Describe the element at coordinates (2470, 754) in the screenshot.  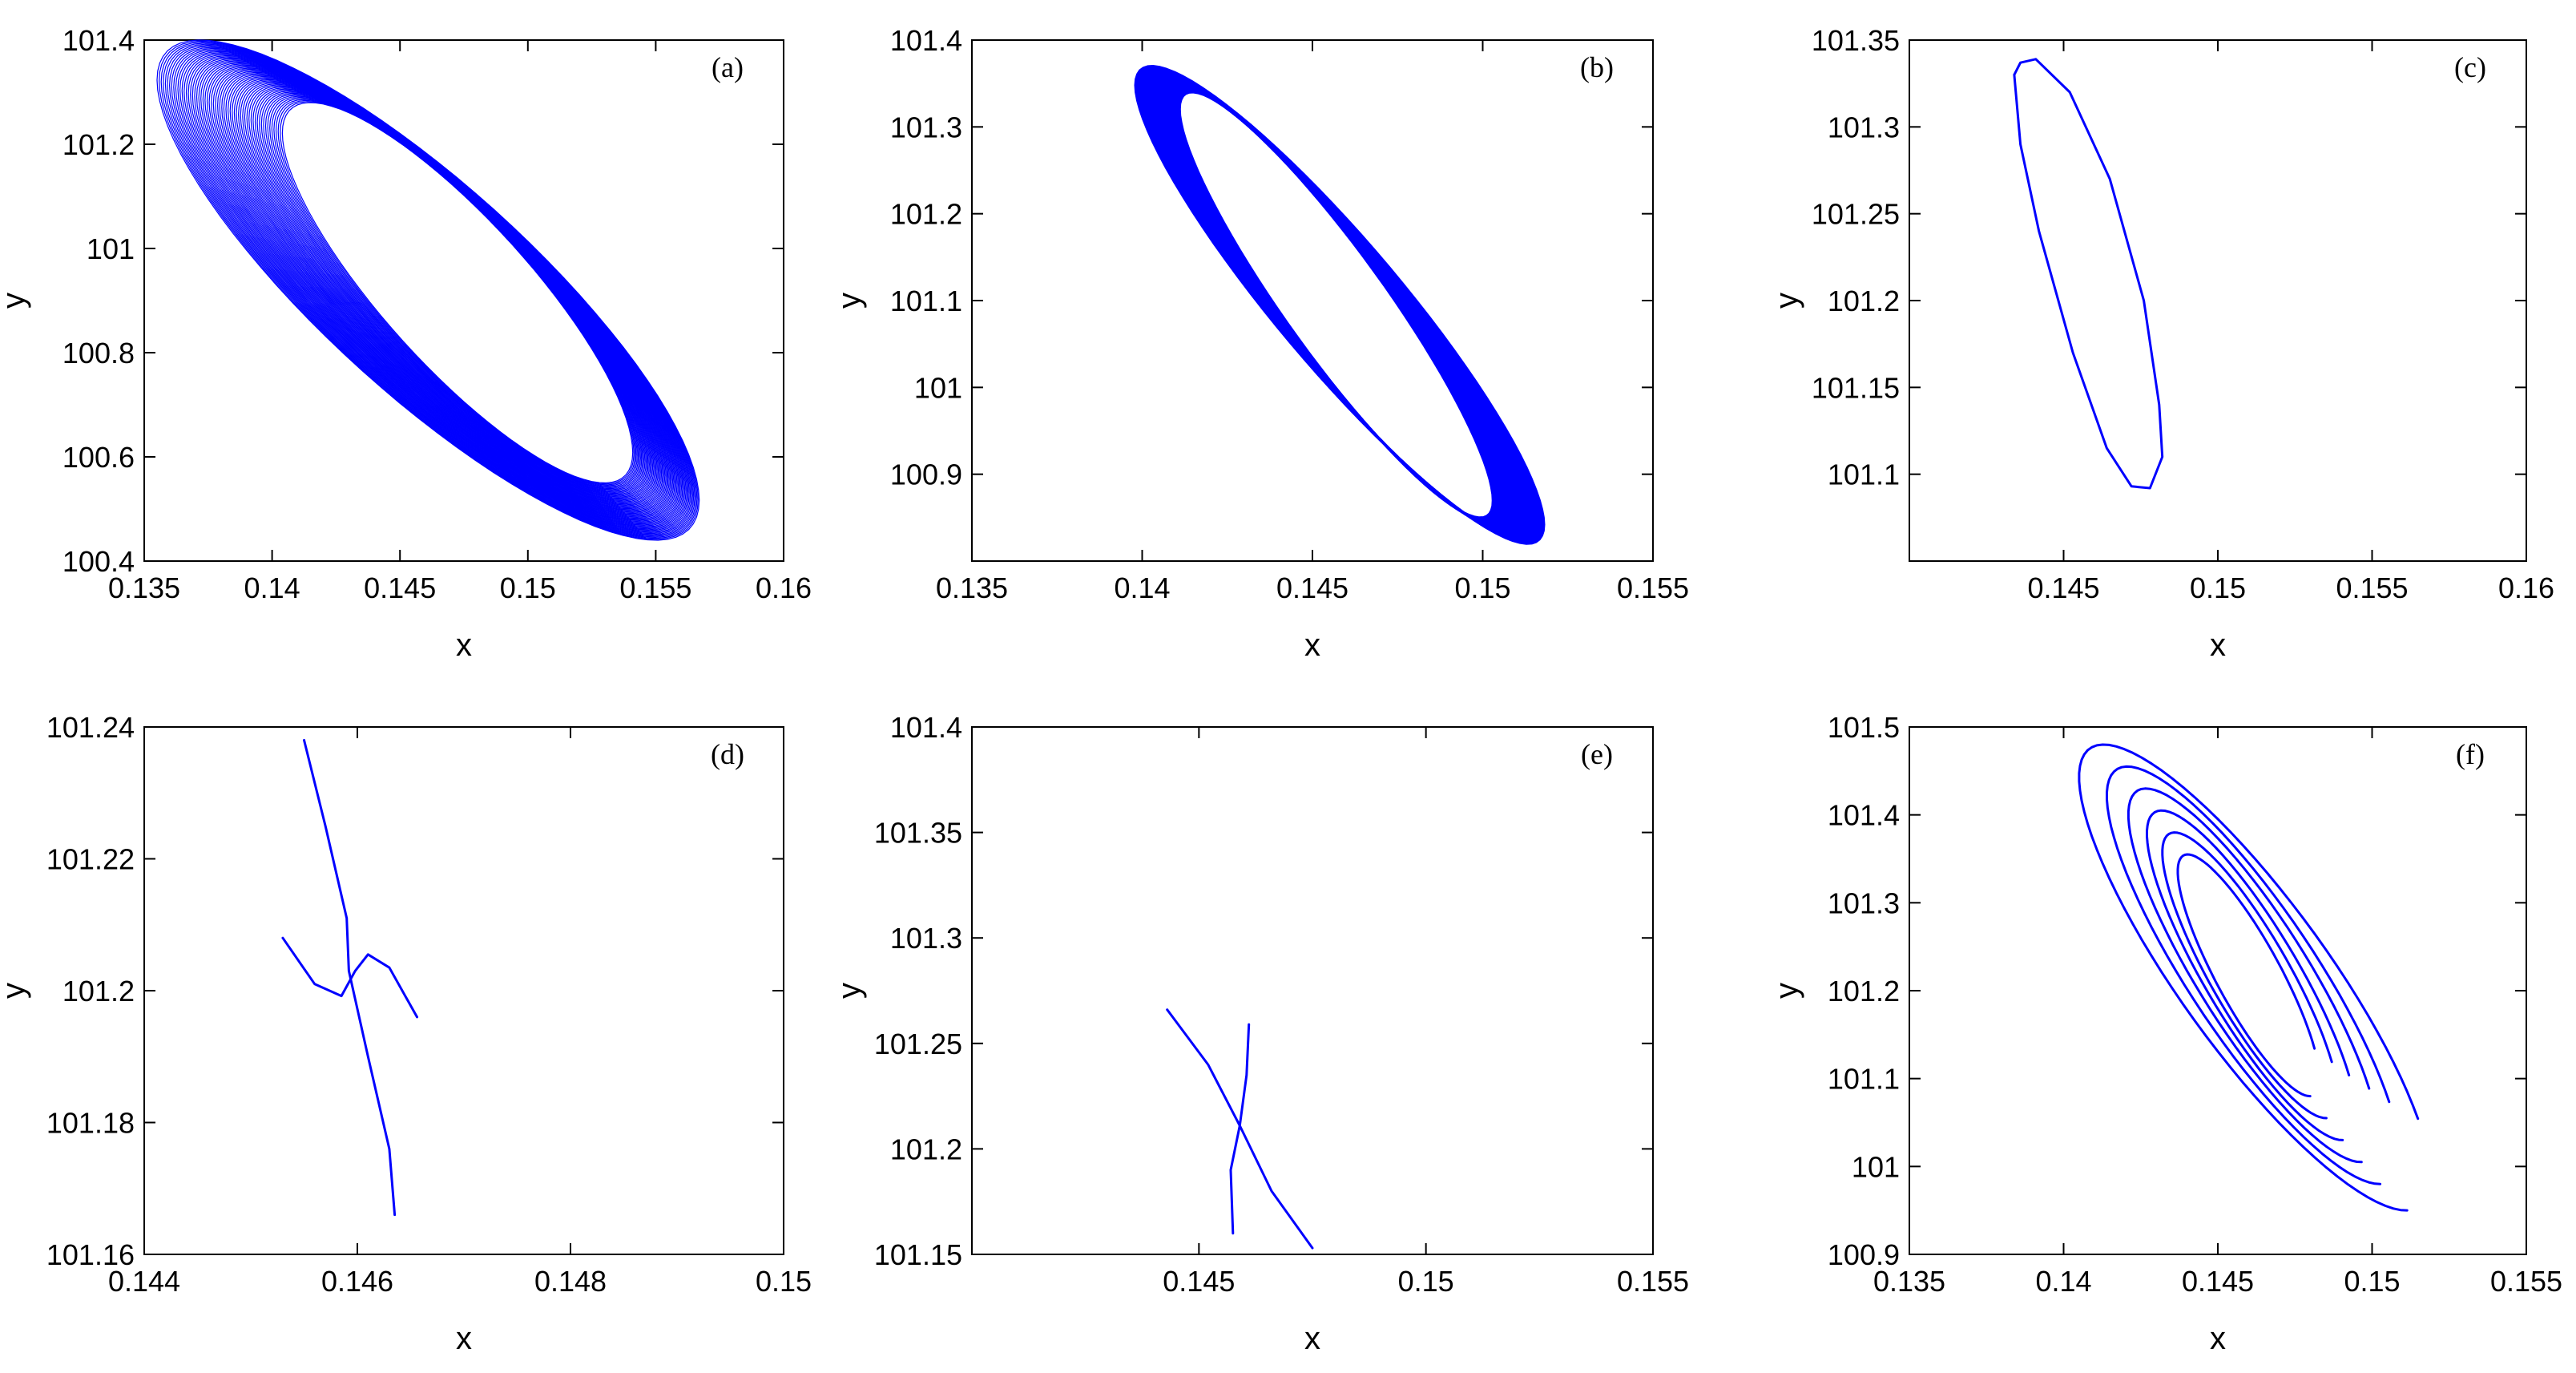
I see `panel-f-panel-label: (f)` at that location.